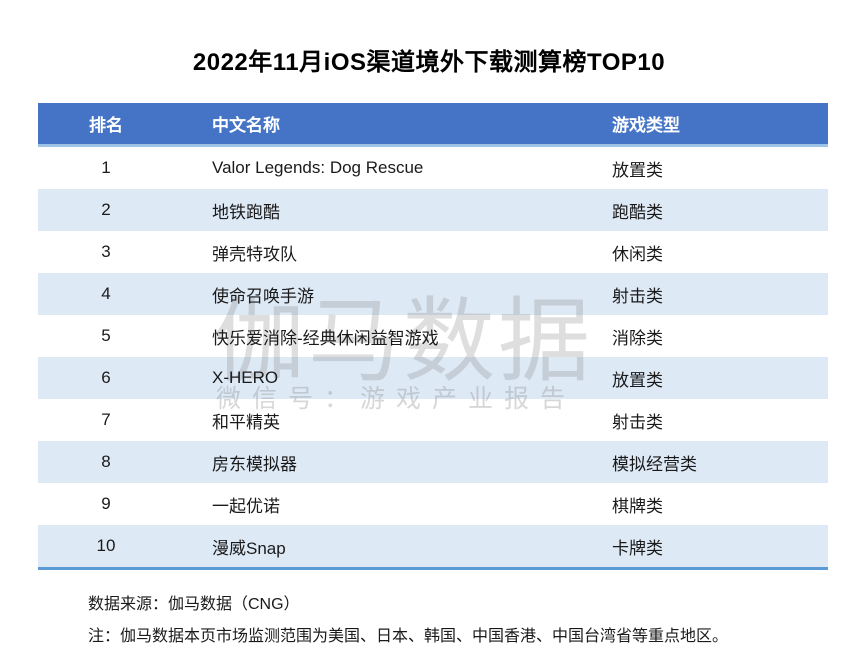 Image resolution: width=858 pixels, height=659 pixels. Describe the element at coordinates (325, 338) in the screenshot. I see `name-cell: 快乐爱消除-经典休闲益智游戏` at that location.